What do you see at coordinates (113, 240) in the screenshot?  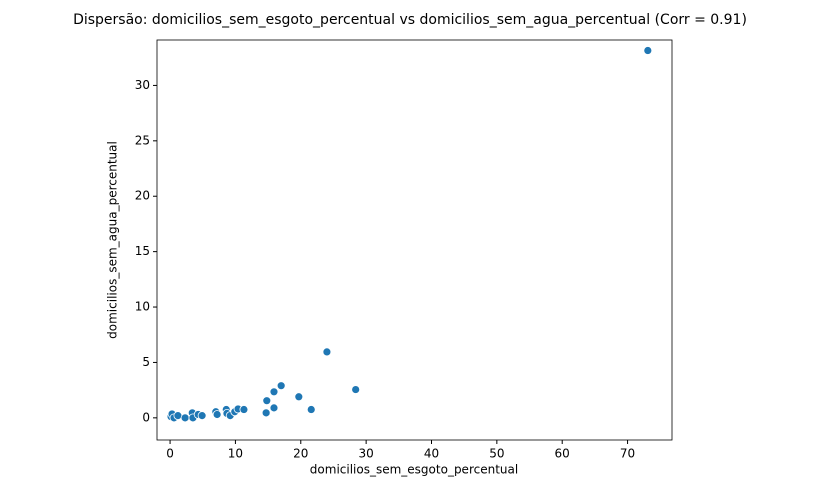 I see `y-axis-label: domicilios_sem_agua_percentual` at bounding box center [113, 240].